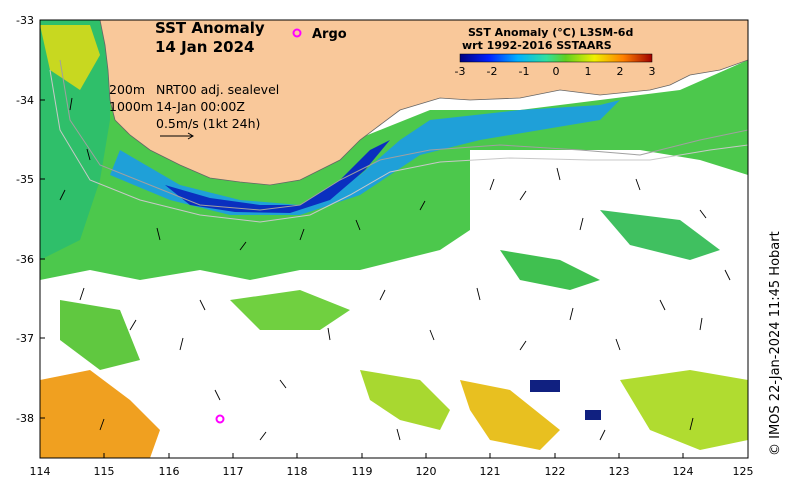 Image resolution: width=791 pixels, height=492 pixels. What do you see at coordinates (25, 100) in the screenshot?
I see `lat-tick: -34` at bounding box center [25, 100].